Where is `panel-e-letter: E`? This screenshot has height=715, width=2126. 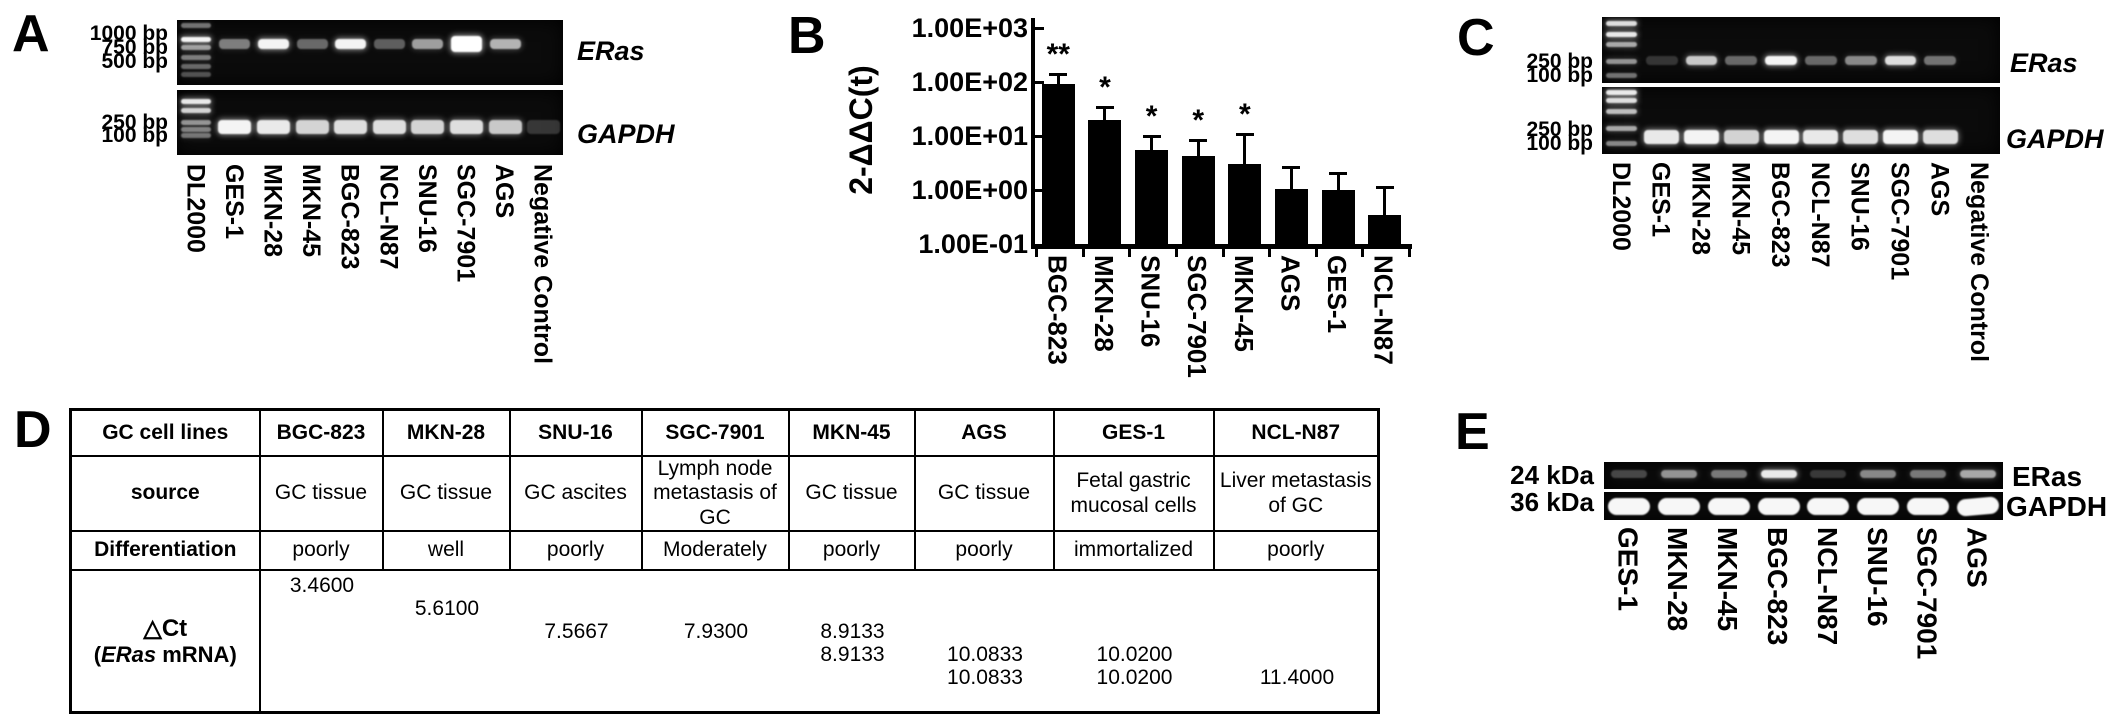 panel-e-letter: E is located at coordinates (1472, 432).